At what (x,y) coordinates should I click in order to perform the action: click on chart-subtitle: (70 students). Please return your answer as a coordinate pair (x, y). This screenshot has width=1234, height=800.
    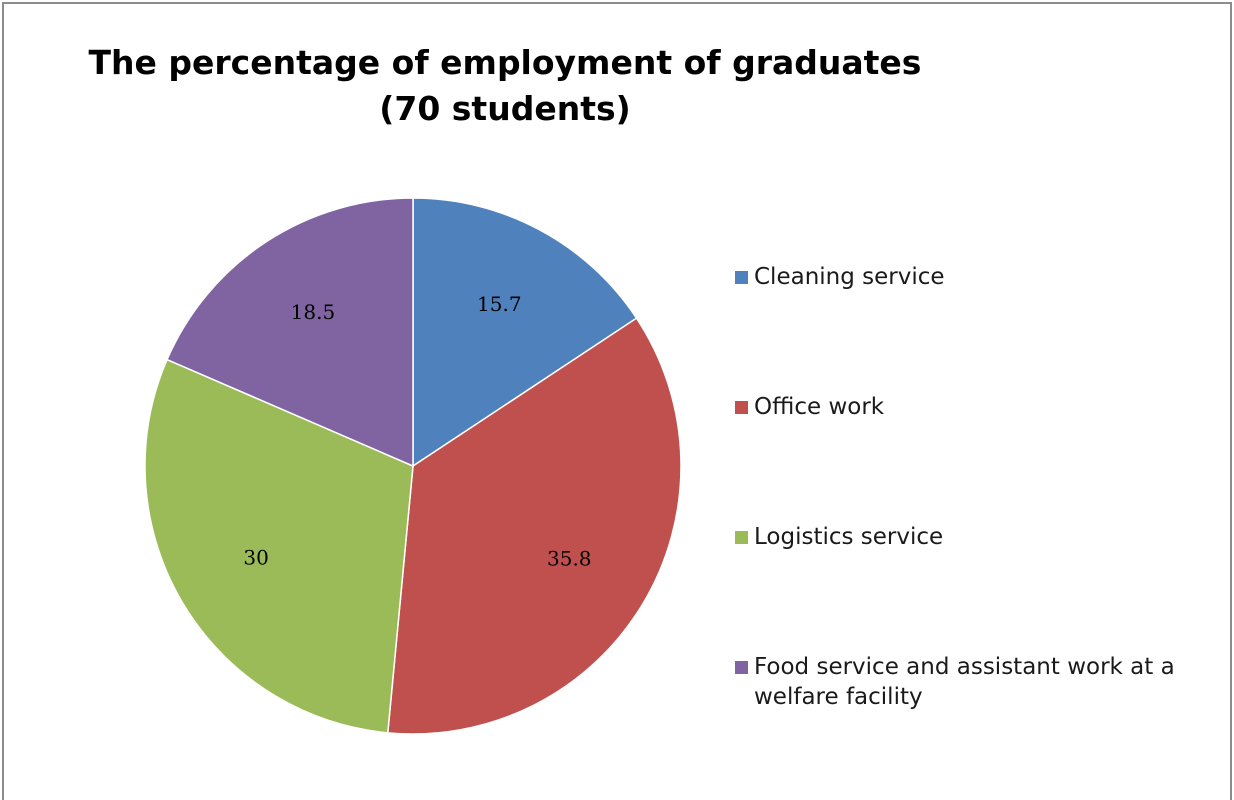
    Looking at the image, I should click on (505, 108).